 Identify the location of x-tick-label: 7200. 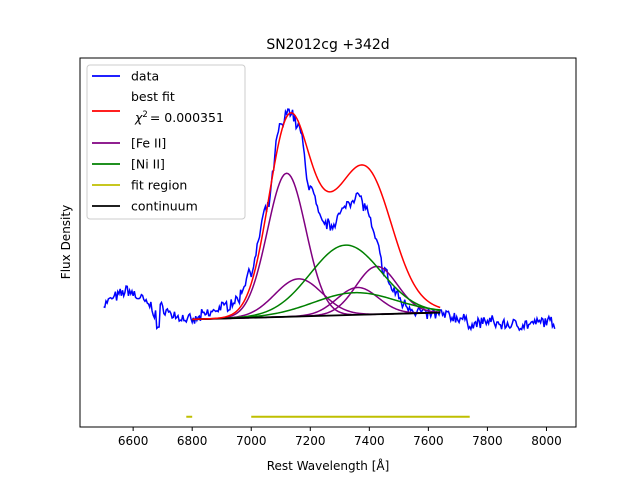
(310, 441).